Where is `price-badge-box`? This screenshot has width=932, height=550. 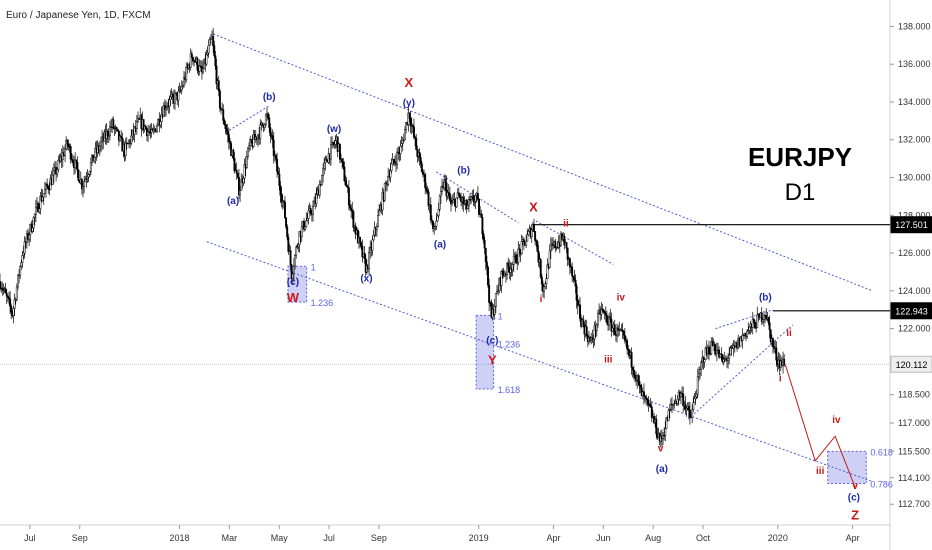 price-badge-box is located at coordinates (911, 364).